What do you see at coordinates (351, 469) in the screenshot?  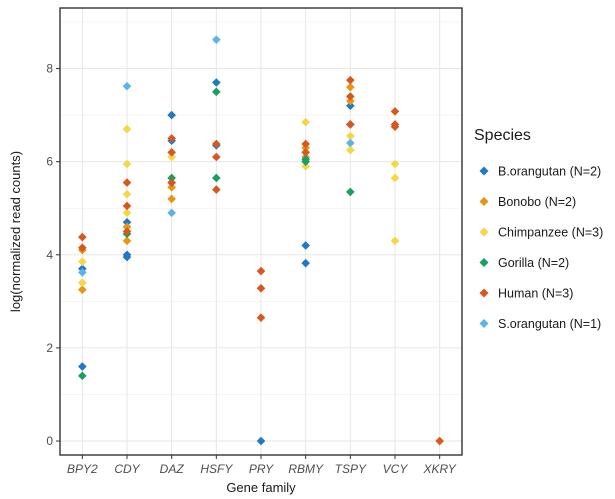 I see `x-tick-label: TSPY` at bounding box center [351, 469].